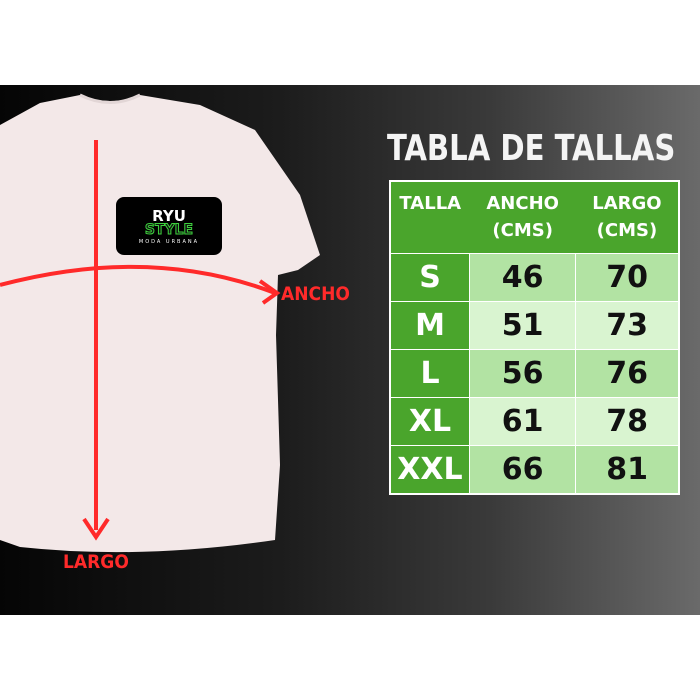 The image size is (700, 700). I want to click on table-row: S 46 70, so click(534, 277).